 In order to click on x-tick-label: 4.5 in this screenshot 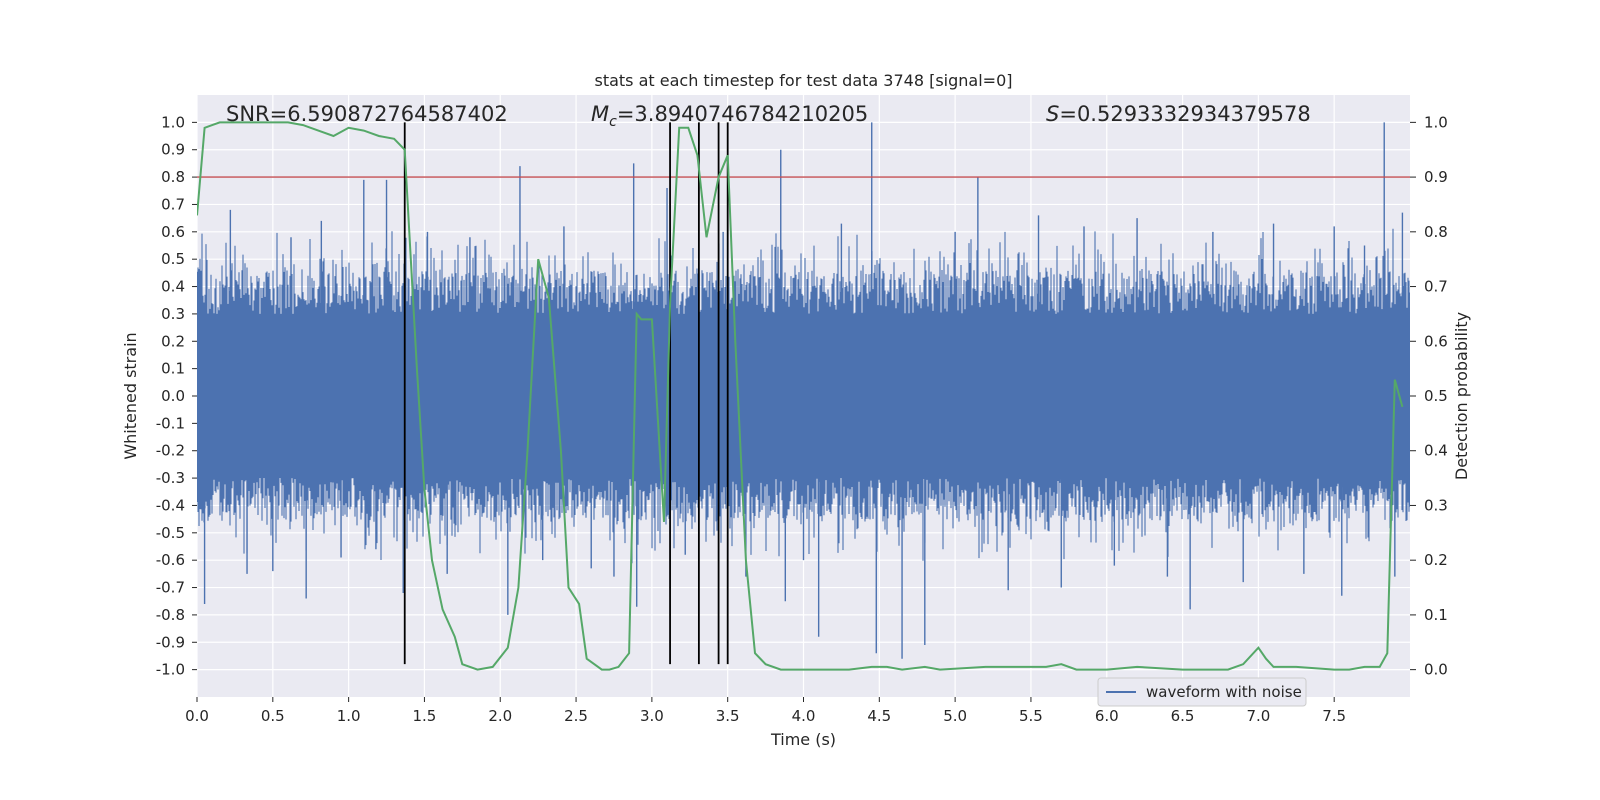, I will do `click(879, 716)`.